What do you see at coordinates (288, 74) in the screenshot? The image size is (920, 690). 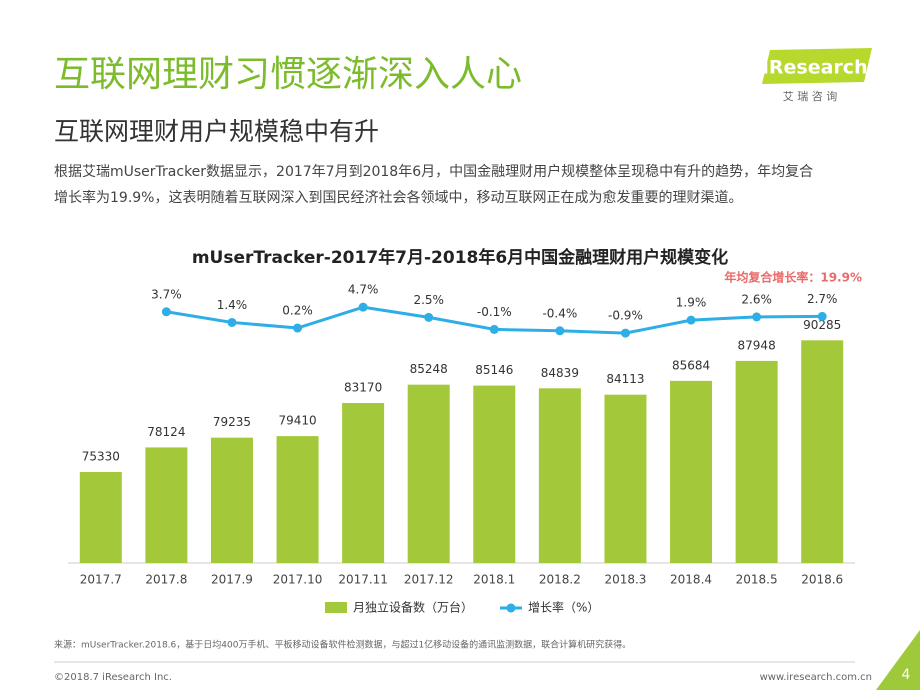 I see `slide-title: 互联网理财习惯逐渐深入人心` at bounding box center [288, 74].